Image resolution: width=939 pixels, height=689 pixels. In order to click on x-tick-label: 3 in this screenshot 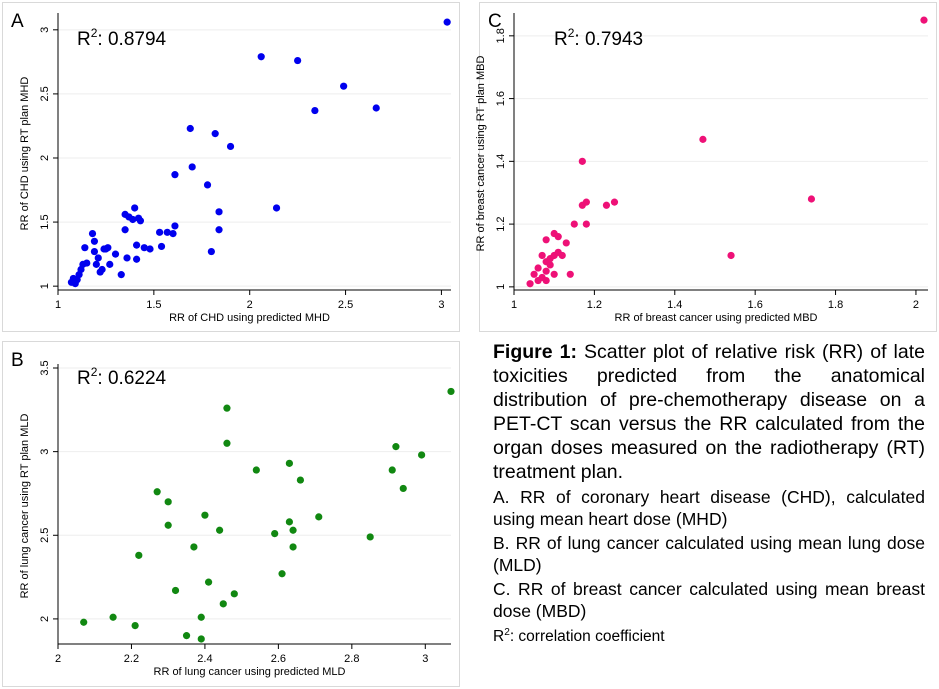, I will do `click(441, 305)`.